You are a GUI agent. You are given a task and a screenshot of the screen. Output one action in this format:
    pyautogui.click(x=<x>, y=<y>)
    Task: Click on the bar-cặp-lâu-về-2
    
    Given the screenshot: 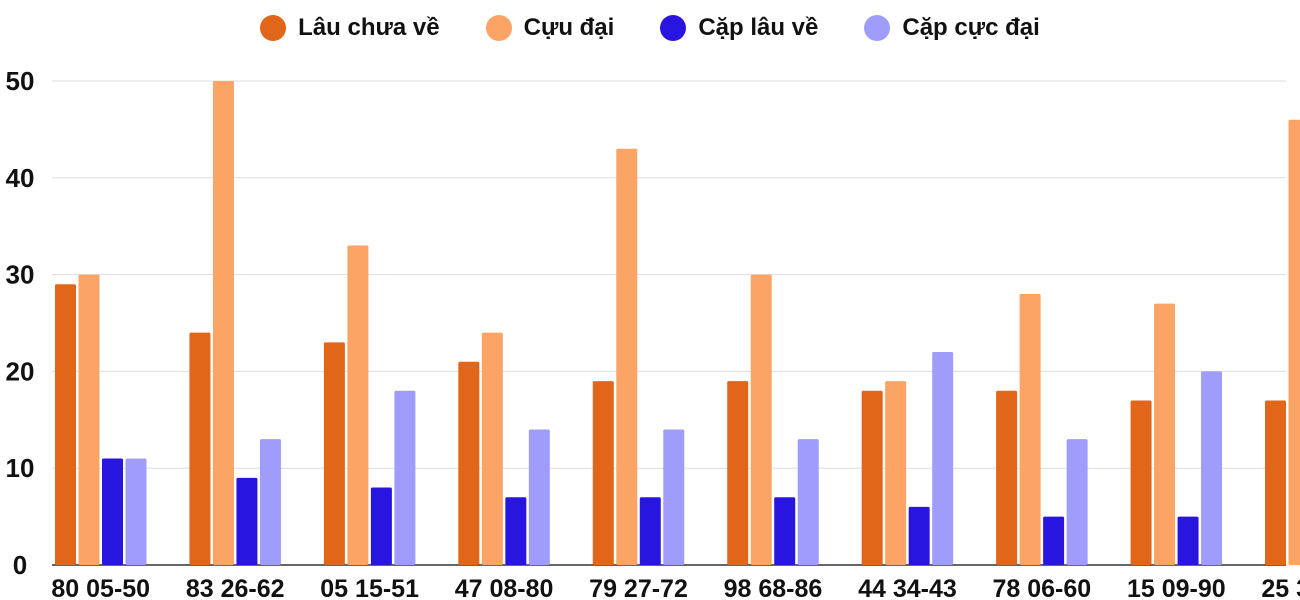 What is the action you would take?
    pyautogui.click(x=381, y=526)
    